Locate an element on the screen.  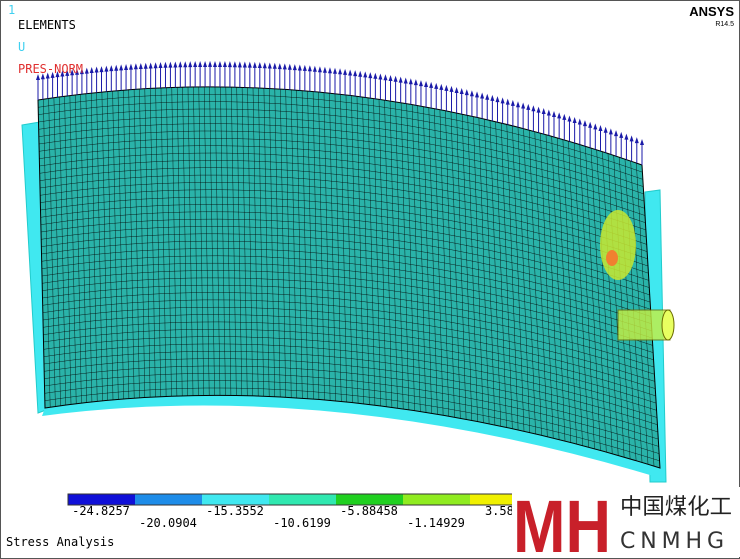
watermark-latin: CNMHG is located at coordinates (676, 541).